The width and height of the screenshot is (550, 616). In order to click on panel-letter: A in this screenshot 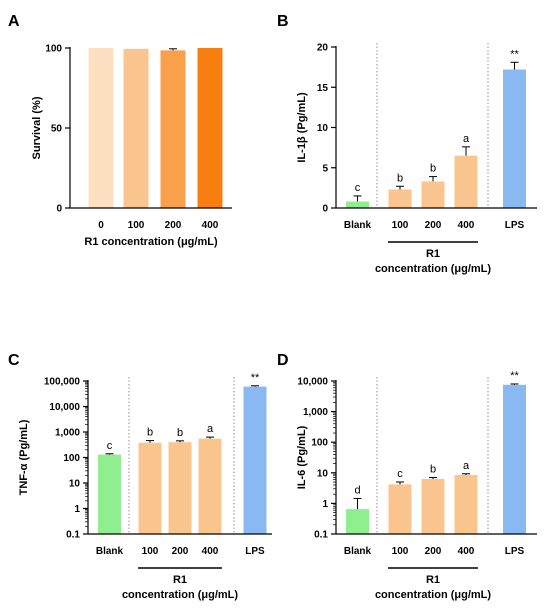, I will do `click(14, 21)`.